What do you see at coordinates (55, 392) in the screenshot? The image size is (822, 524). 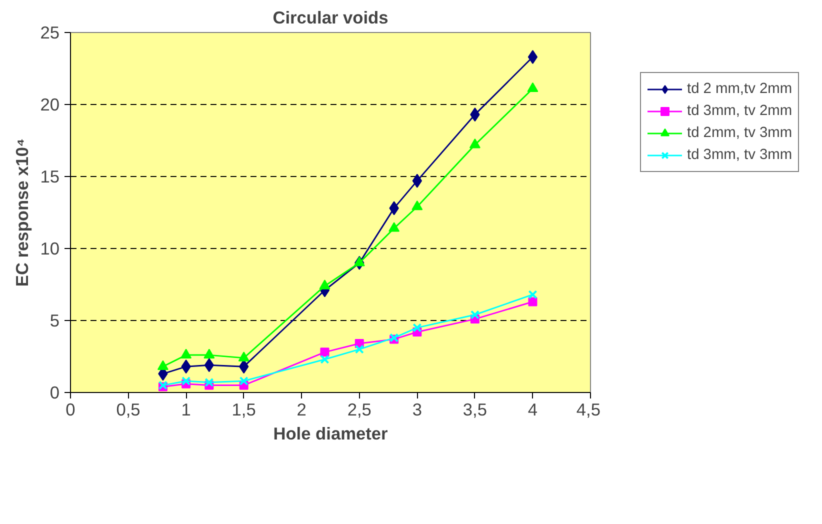 I see `y-tick-label: 0` at bounding box center [55, 392].